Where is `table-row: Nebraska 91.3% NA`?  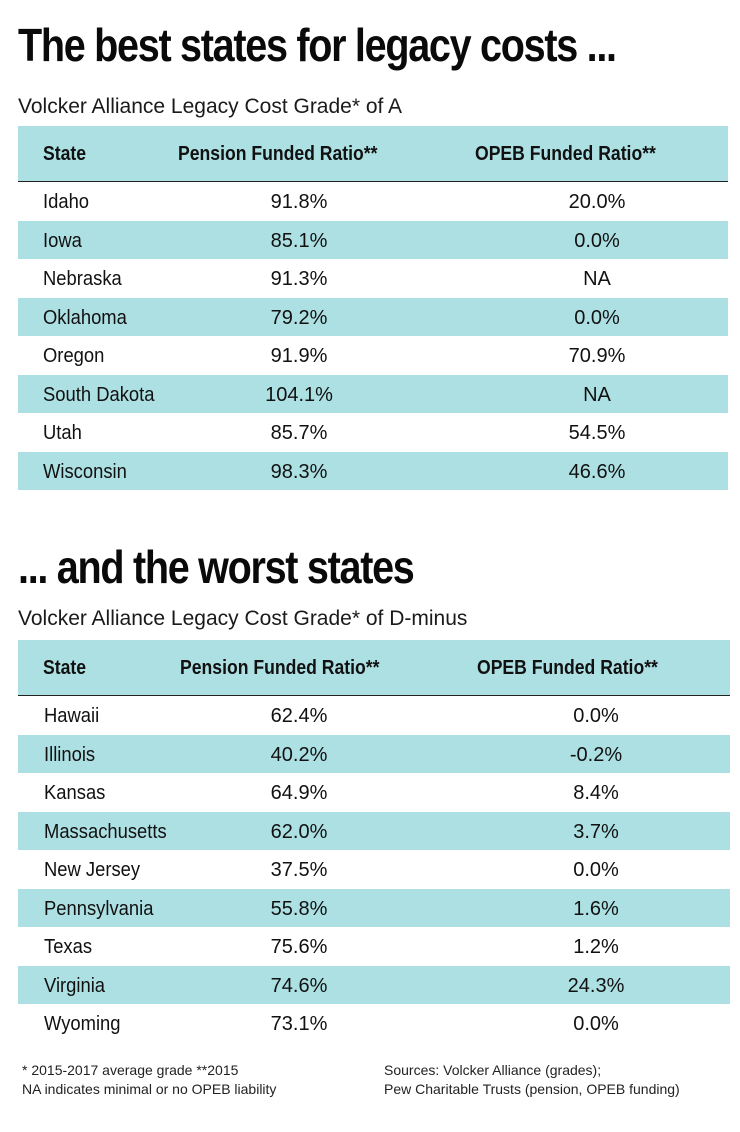
table-row: Nebraska 91.3% NA is located at coordinates (373, 278).